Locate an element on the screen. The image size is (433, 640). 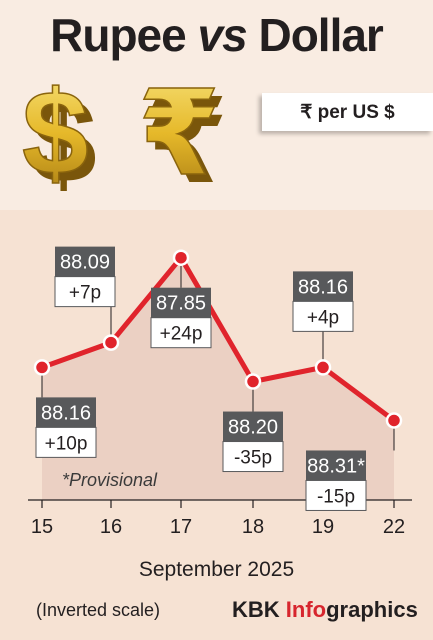
x-tick-label: 15 is located at coordinates (42, 527).